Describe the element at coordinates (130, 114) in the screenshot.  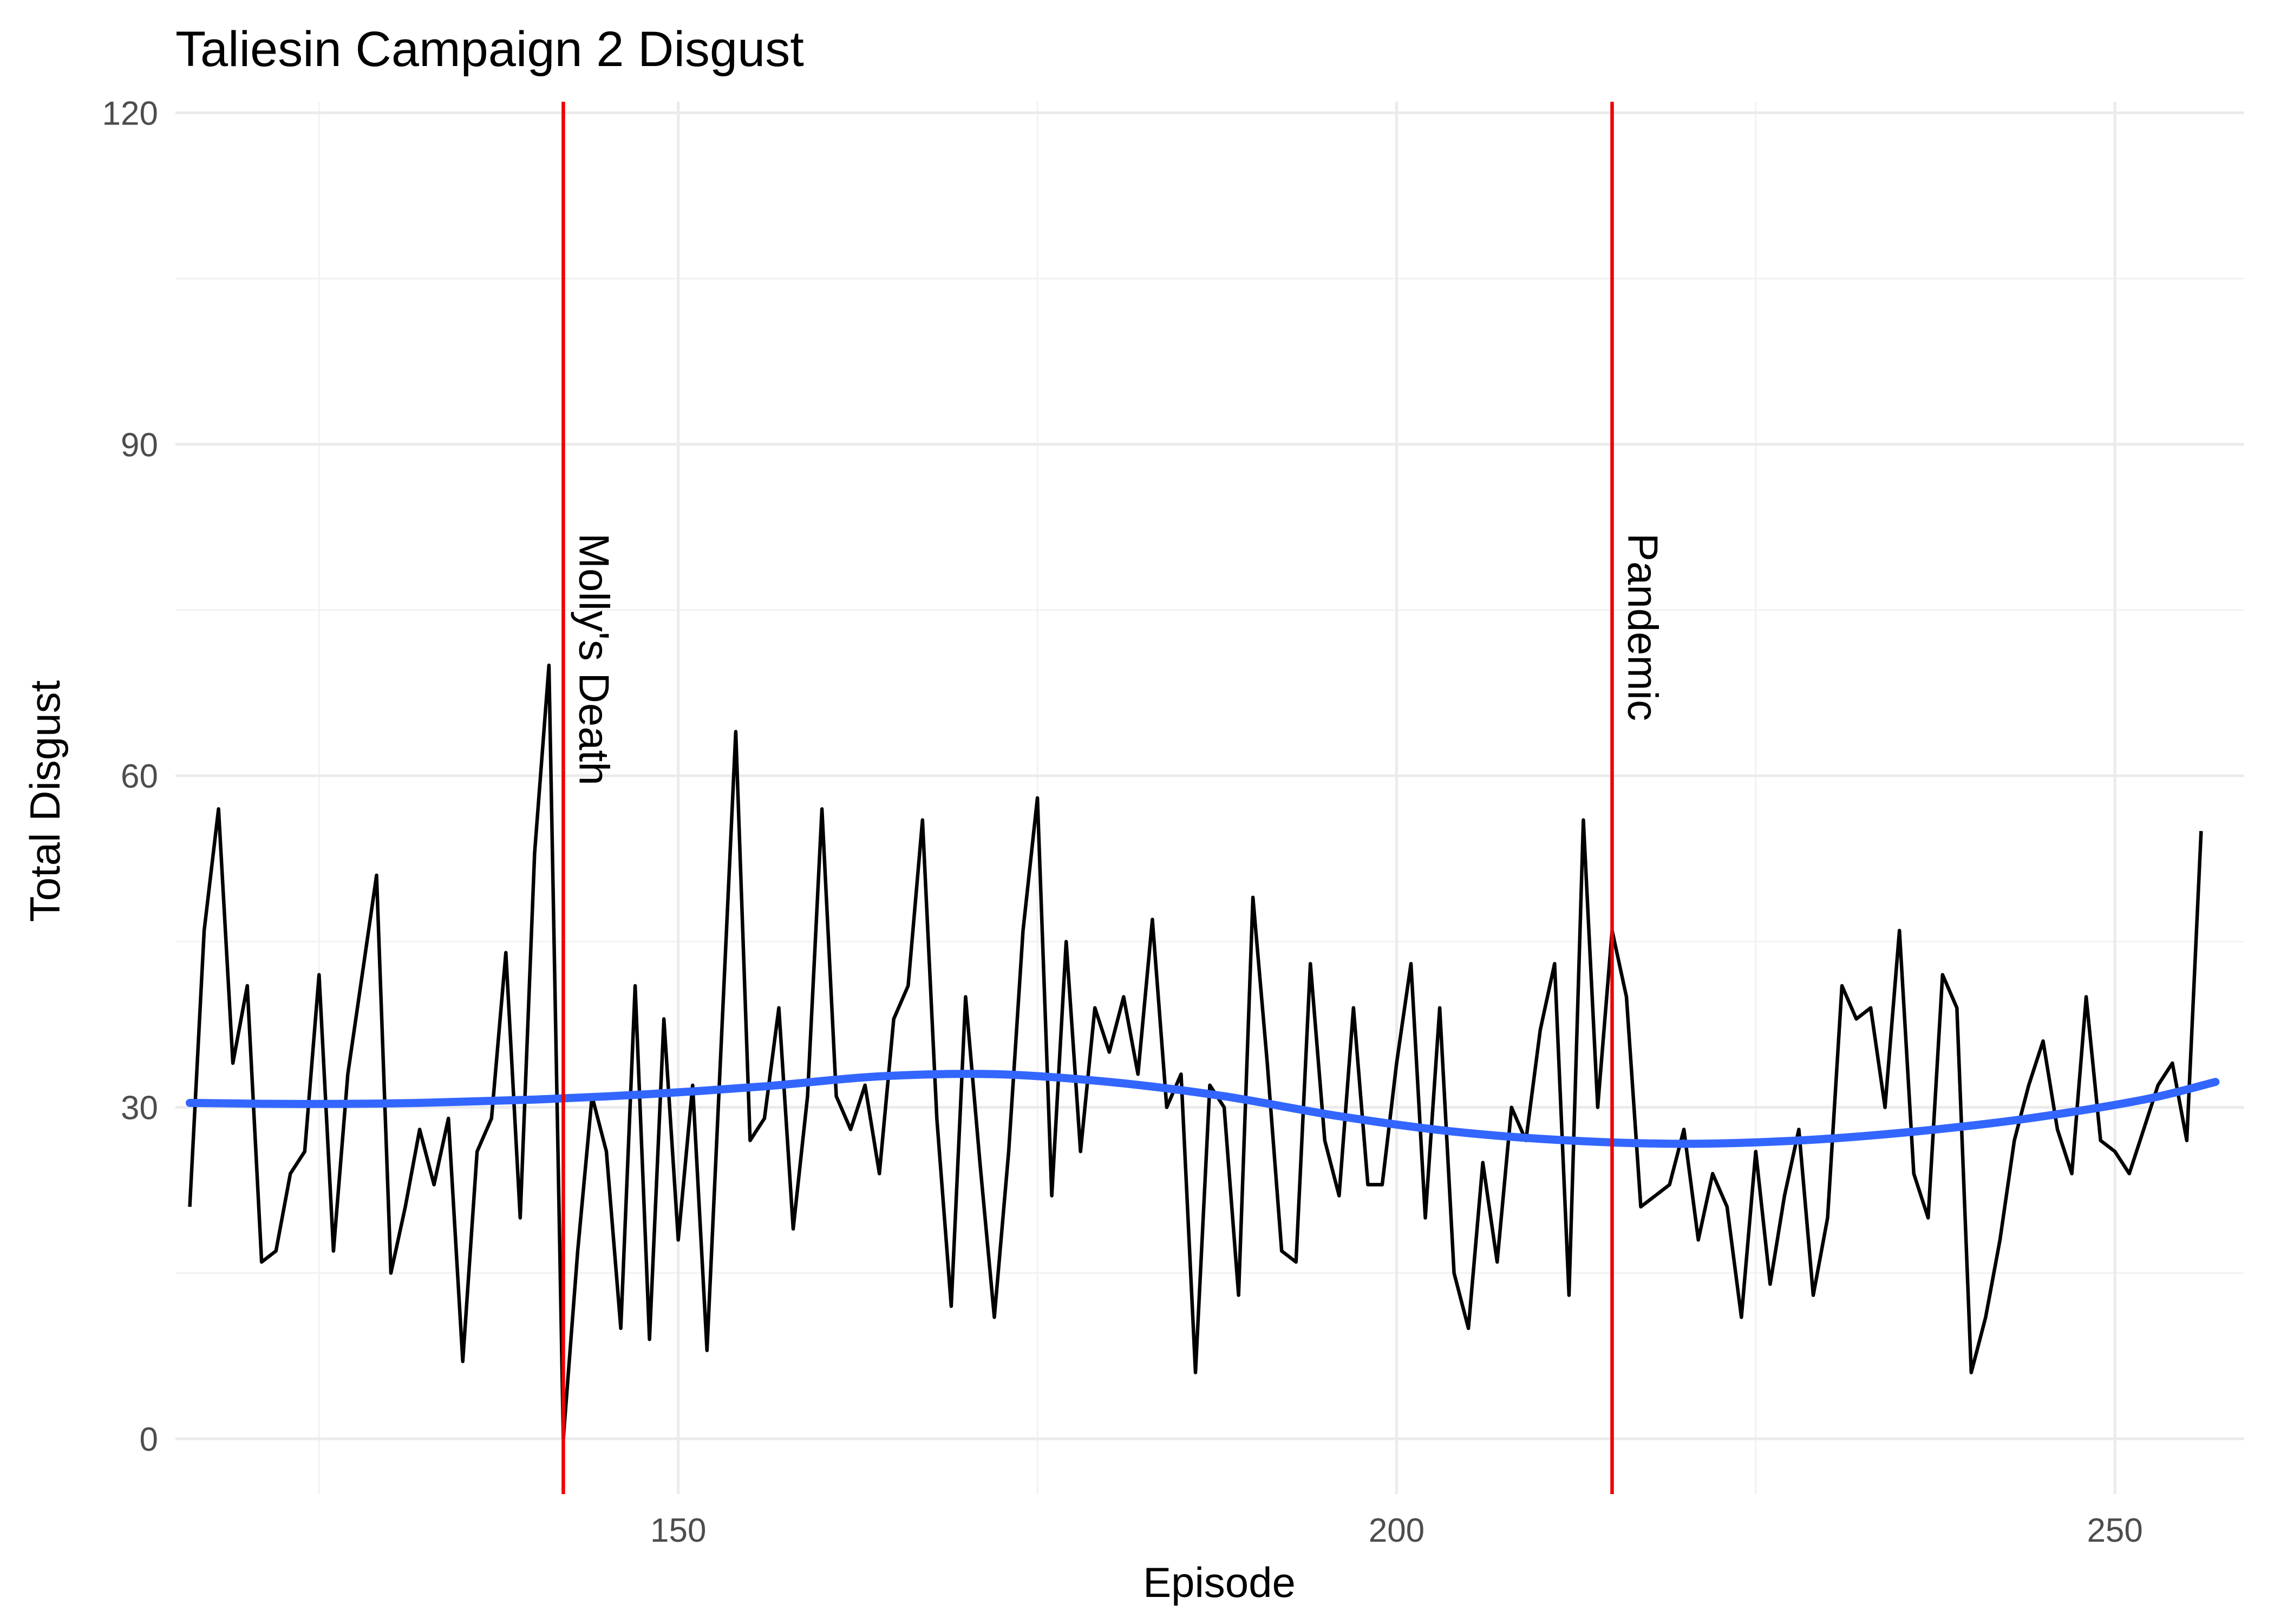
I see `y-tick-label: 120` at that location.